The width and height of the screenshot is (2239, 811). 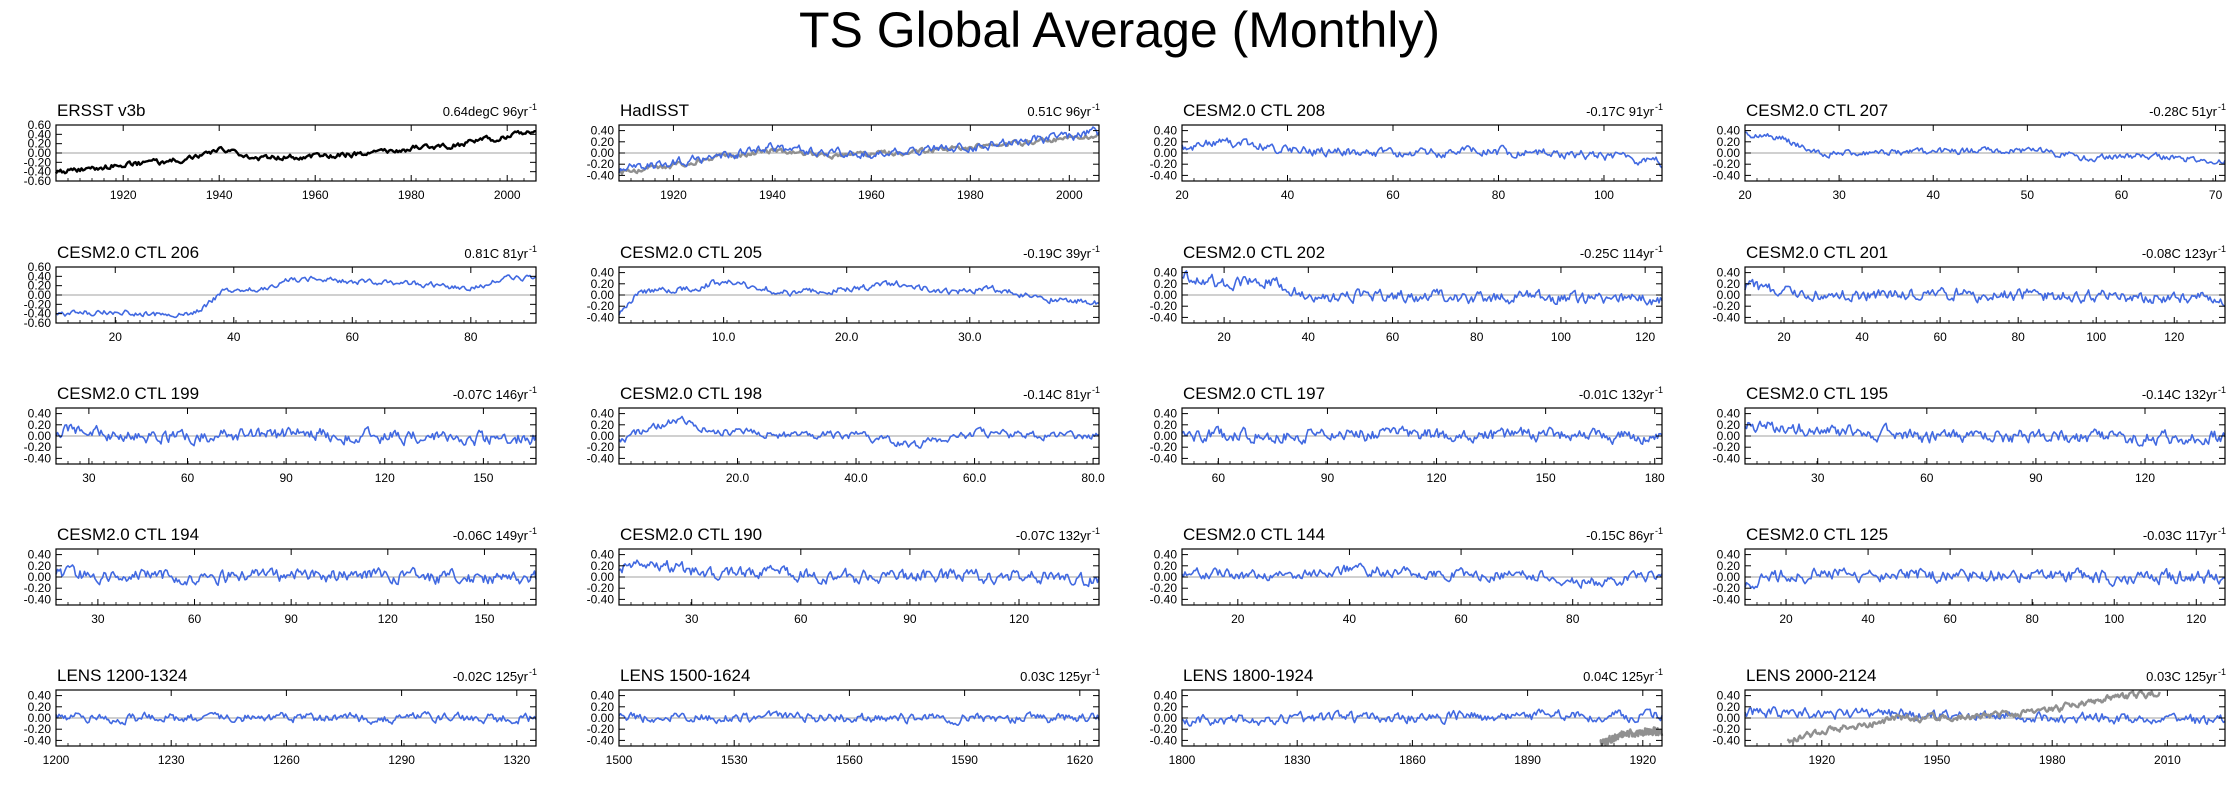 I want to click on x-tick-label: 1830, so click(x=1297, y=760).